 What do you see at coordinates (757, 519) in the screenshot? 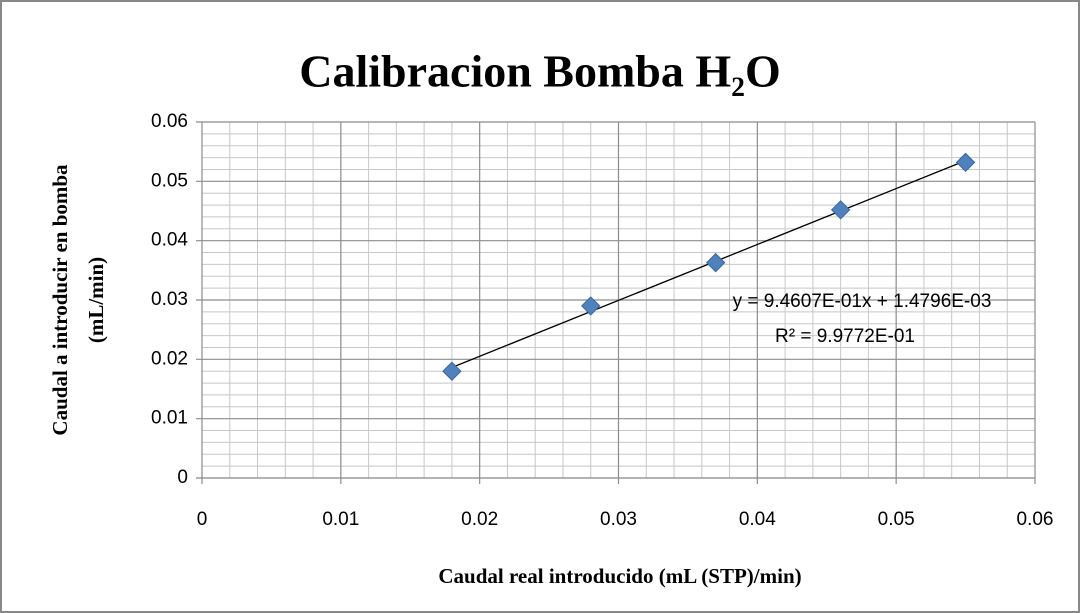
I see `x-tick-label: 0.04` at bounding box center [757, 519].